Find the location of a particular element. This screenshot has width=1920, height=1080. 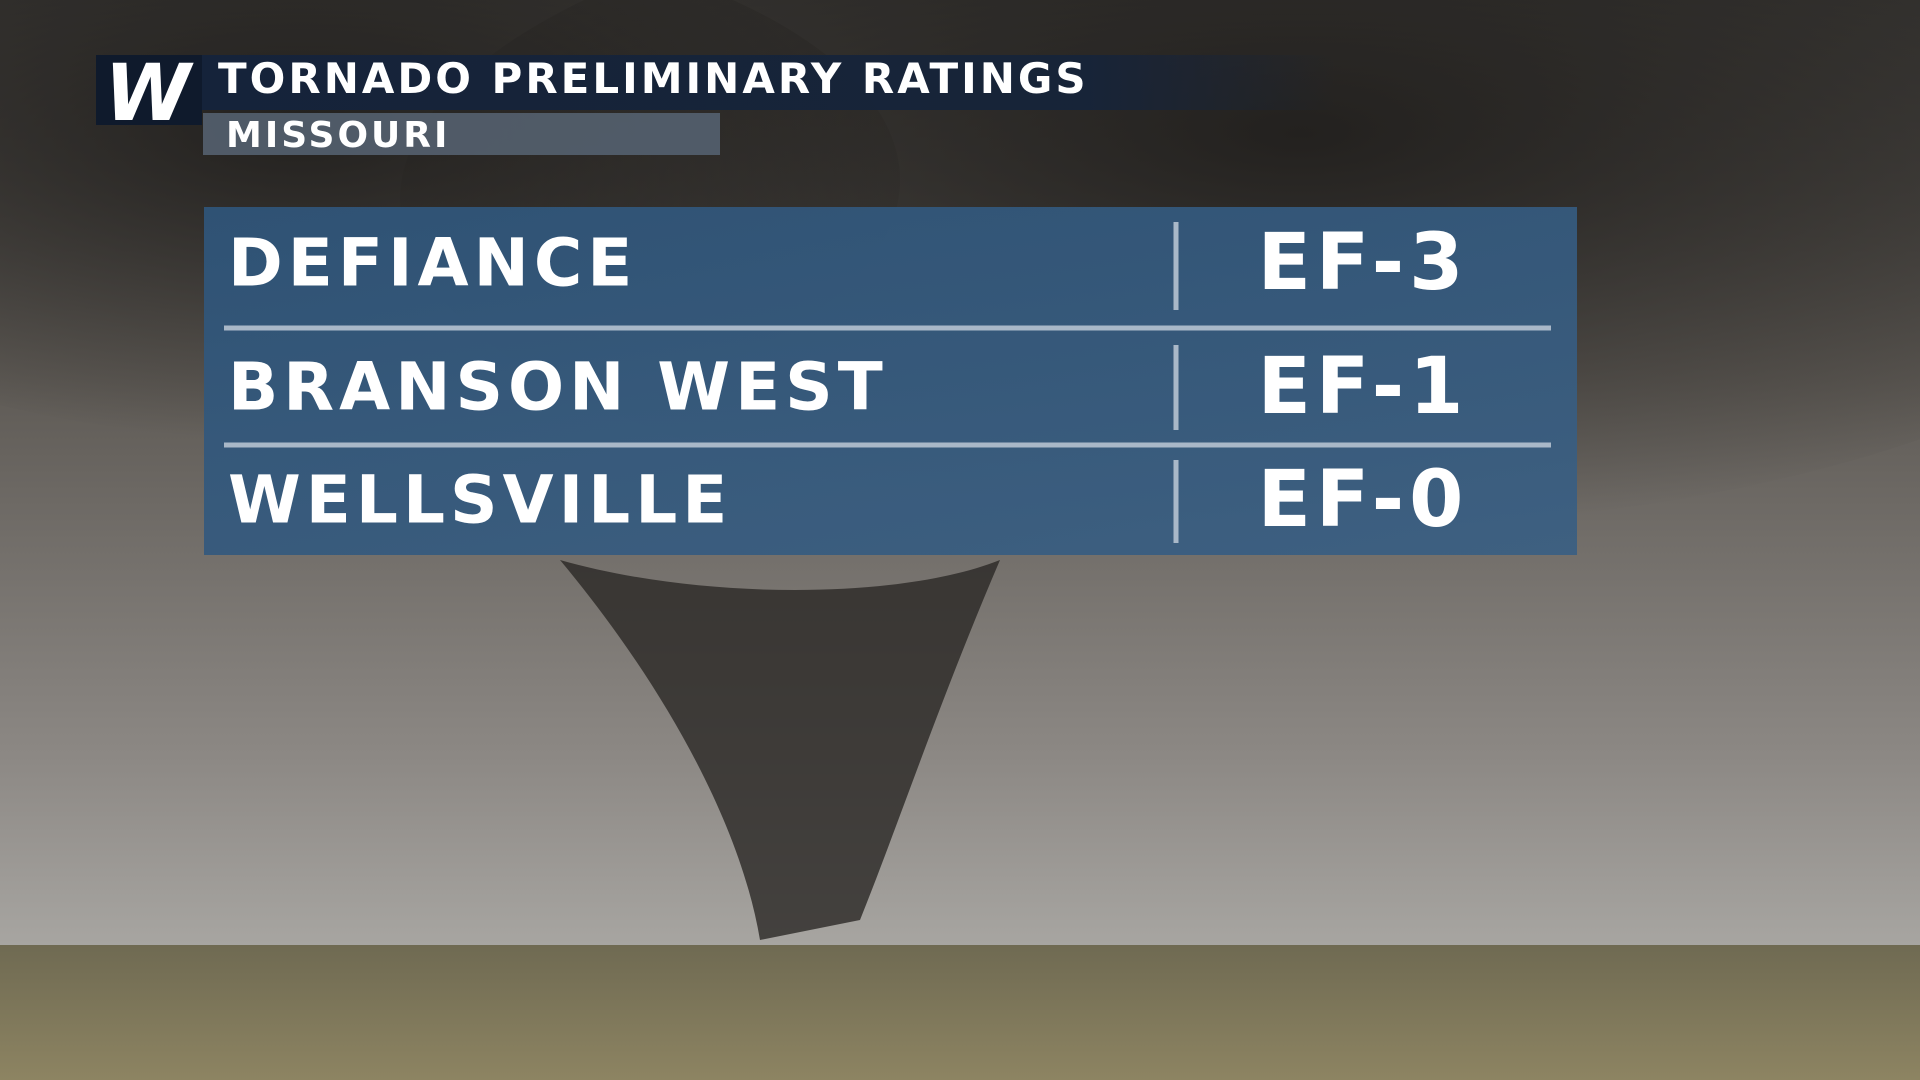

title: TORNADO PRELIMINARY RATINGS is located at coordinates (653, 78).